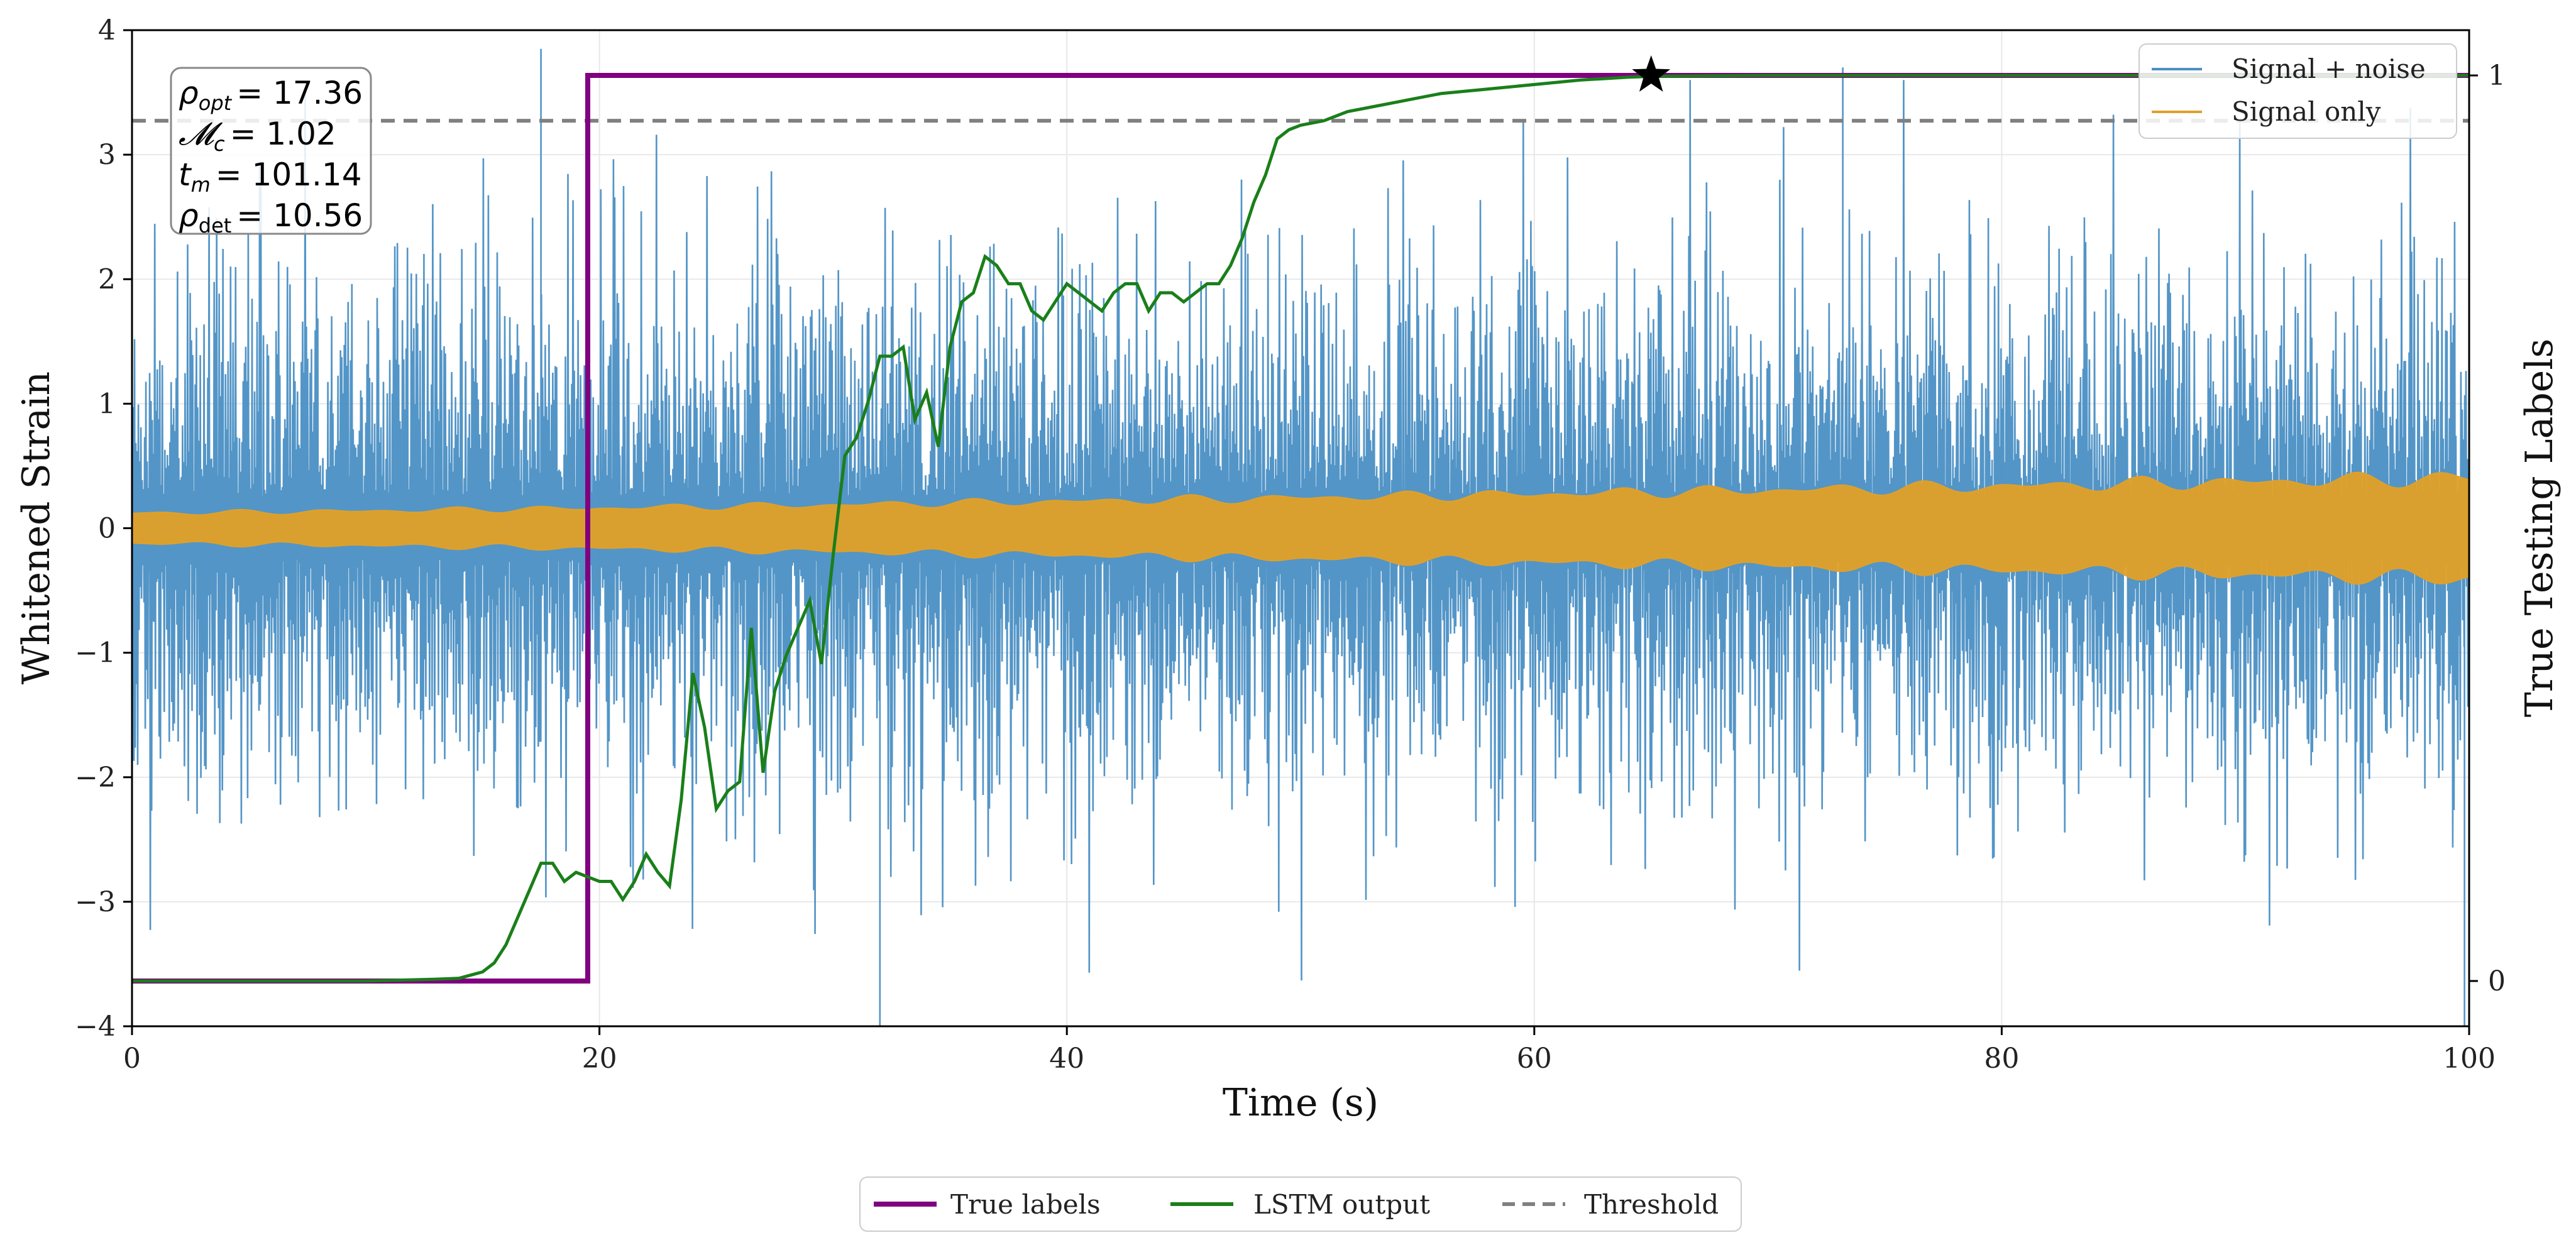  What do you see at coordinates (1651, 1204) in the screenshot?
I see `legend-threshold-label: Threshold` at bounding box center [1651, 1204].